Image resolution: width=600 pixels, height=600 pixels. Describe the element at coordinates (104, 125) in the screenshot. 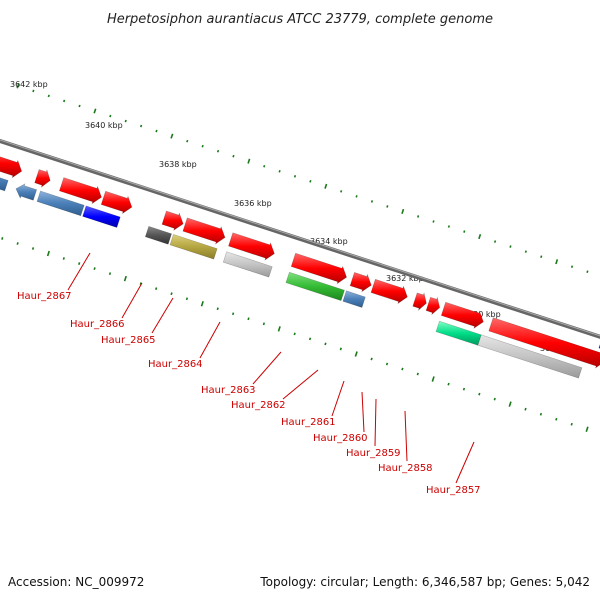

I see `kbp-label: 3640 kbp` at that location.